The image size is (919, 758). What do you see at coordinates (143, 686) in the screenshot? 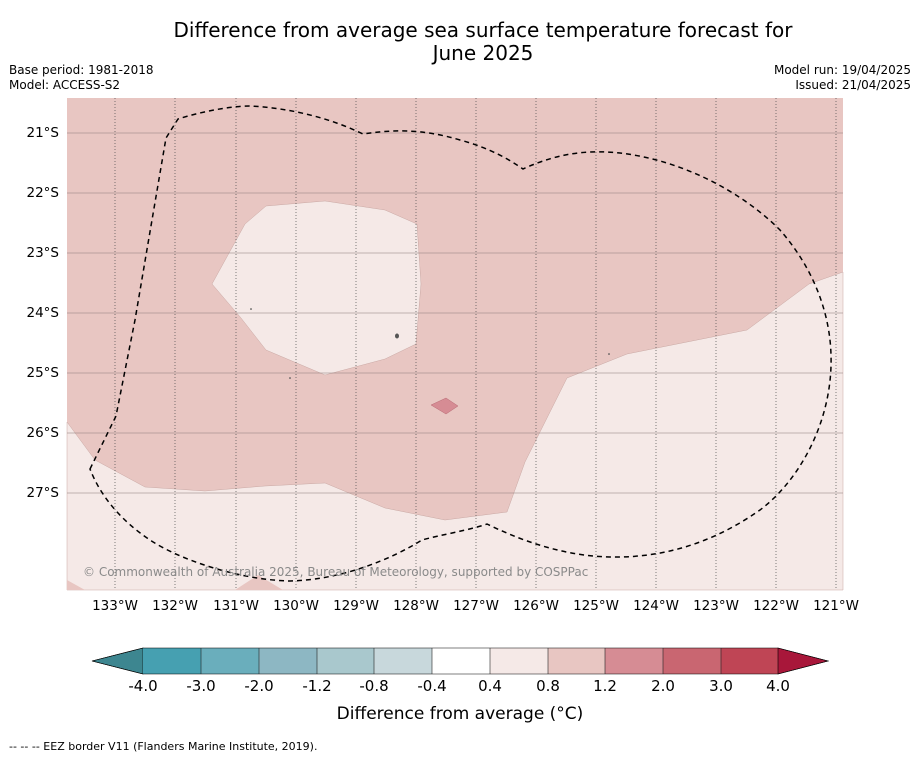
I see `colorbar-tick: -4.0` at bounding box center [143, 686].